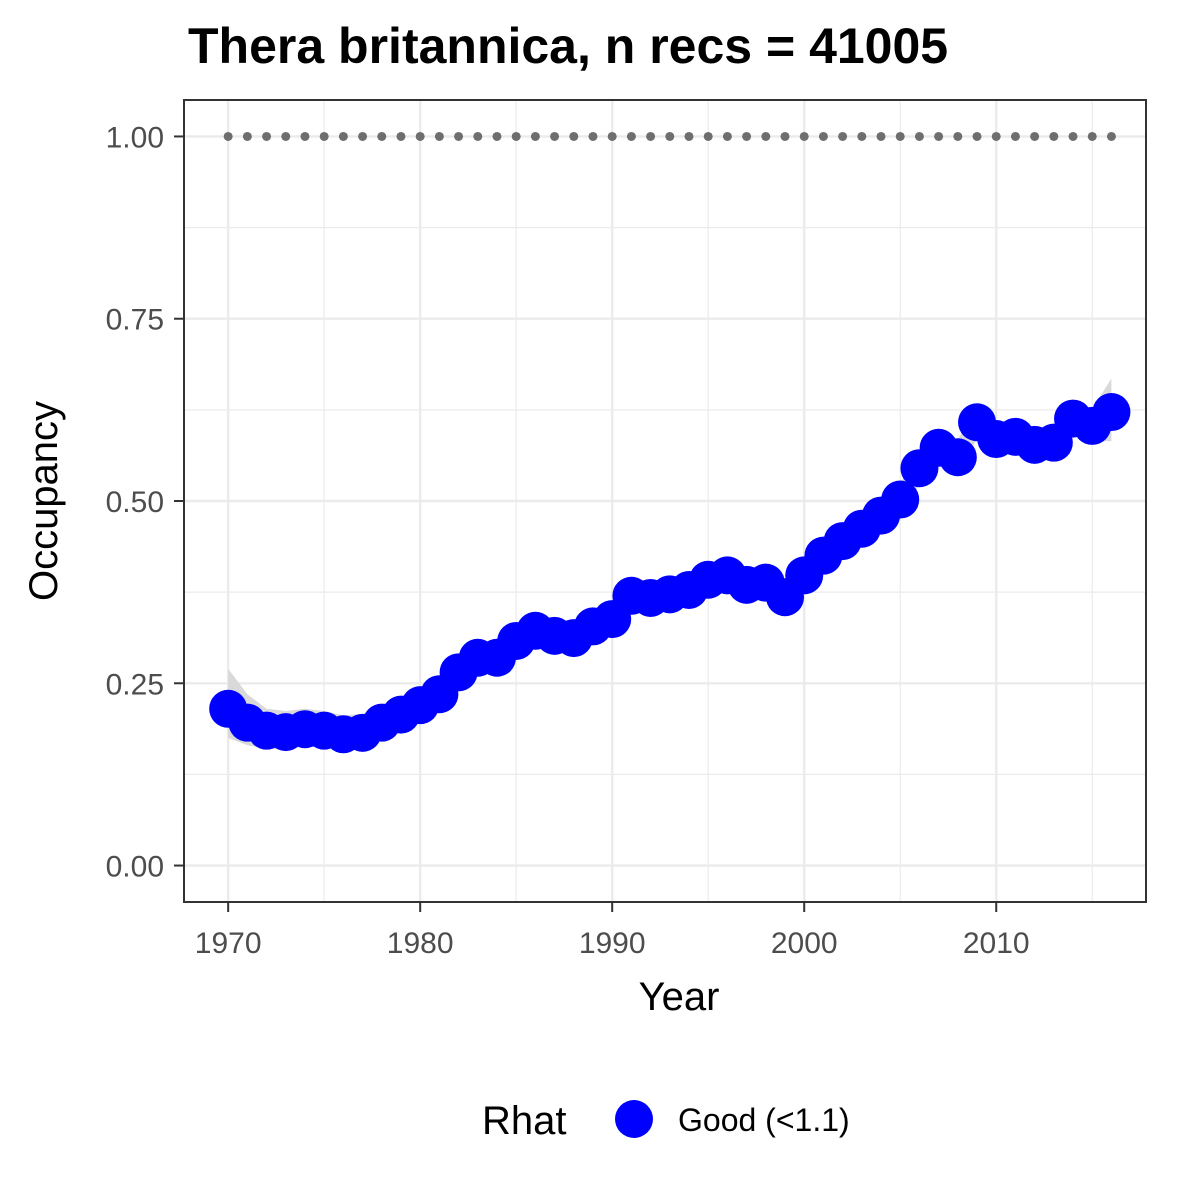 This screenshot has width=1200, height=1200. Describe the element at coordinates (634, 1119) in the screenshot. I see `legend-key-good` at that location.